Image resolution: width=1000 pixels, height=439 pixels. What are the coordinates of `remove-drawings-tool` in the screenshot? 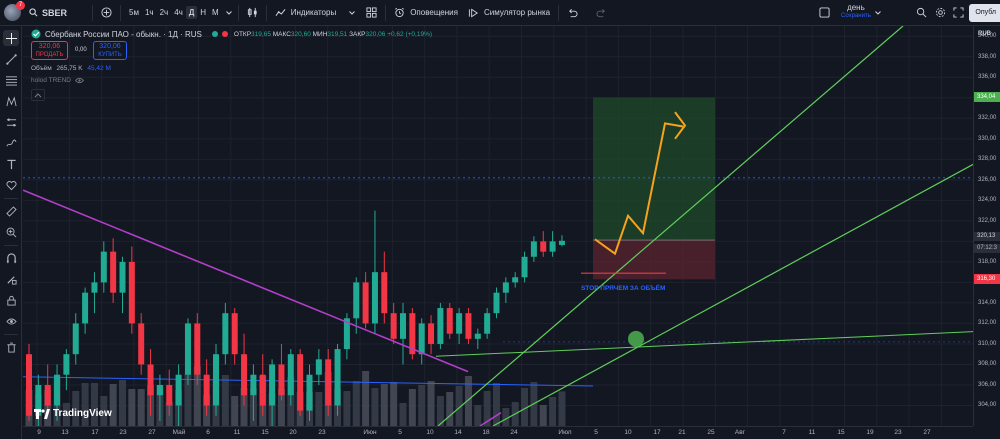 It's located at (11, 347).